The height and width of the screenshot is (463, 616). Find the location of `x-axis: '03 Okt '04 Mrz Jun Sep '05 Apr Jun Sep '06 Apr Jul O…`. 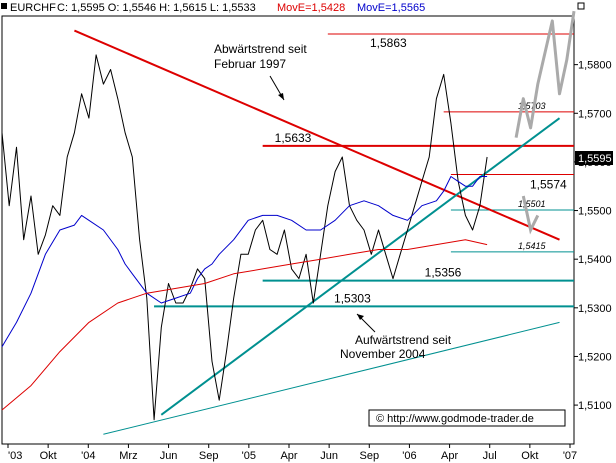

x-axis: '03 Okt '04 Mrz Jun Sep '05 Apr Jun Sep '06 Apr Jul O… is located at coordinates (292, 453).